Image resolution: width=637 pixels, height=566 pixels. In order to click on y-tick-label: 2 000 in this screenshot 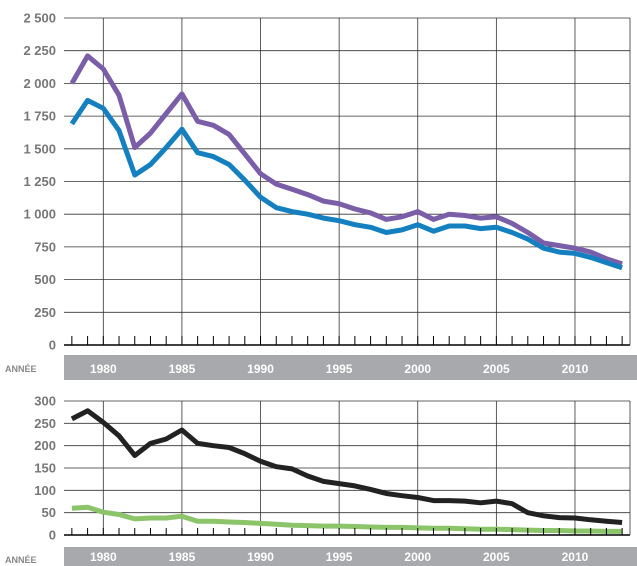, I will do `click(39, 83)`.